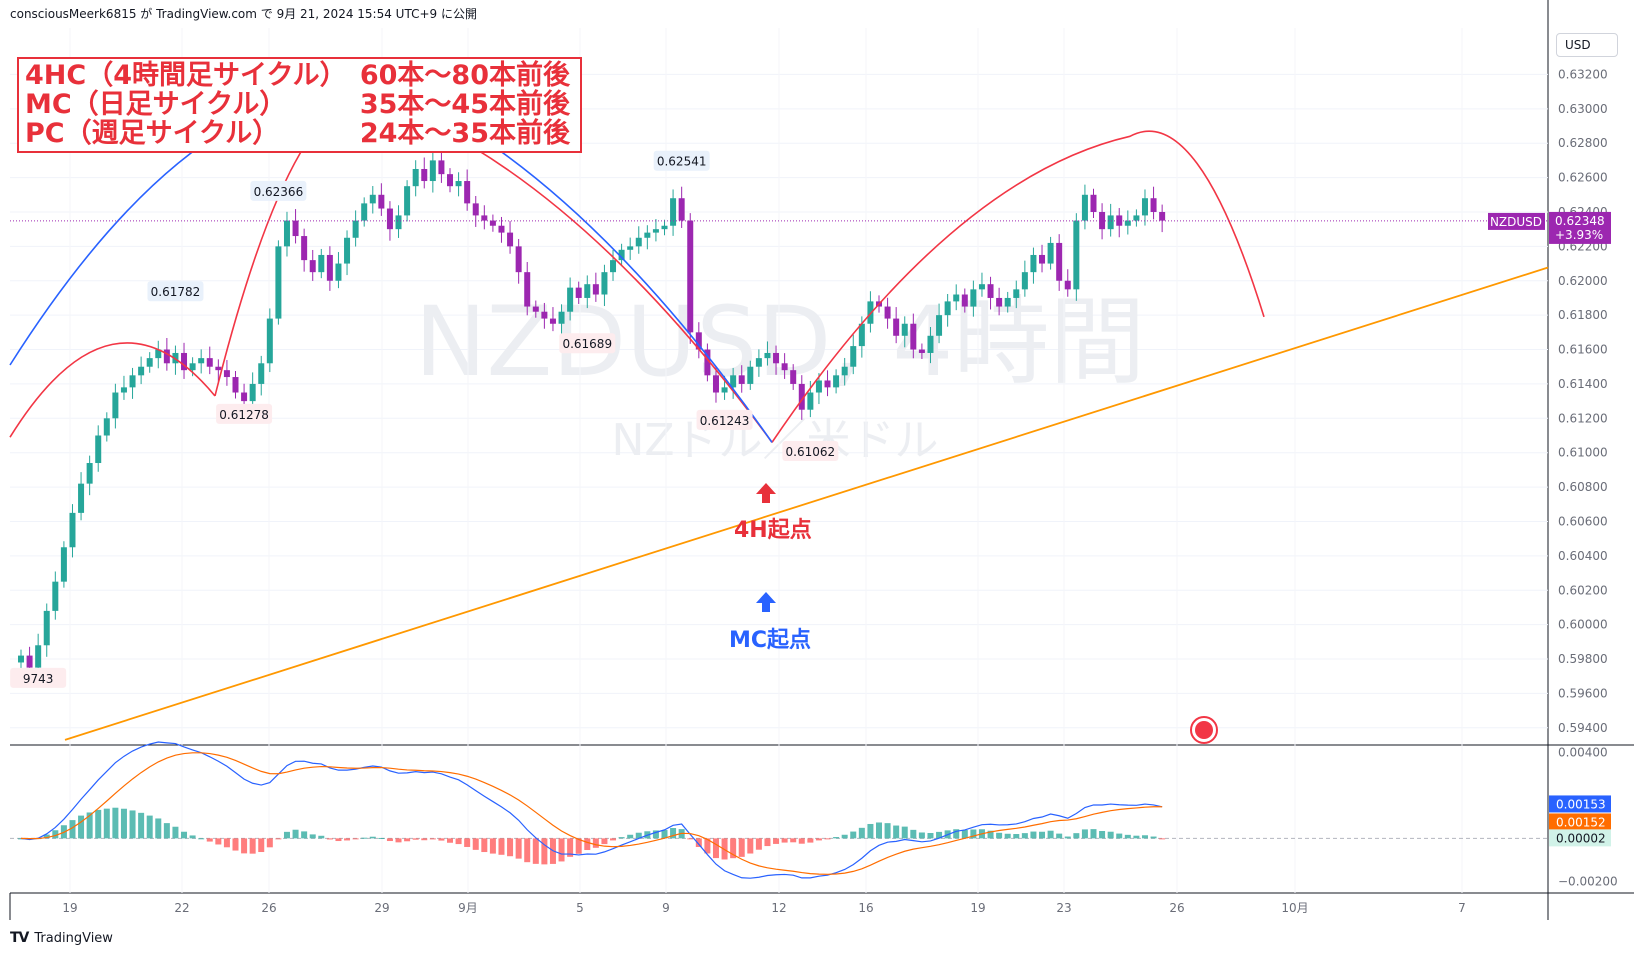  Describe the element at coordinates (1204, 730) in the screenshot. I see `us-event-flag-icon` at that location.